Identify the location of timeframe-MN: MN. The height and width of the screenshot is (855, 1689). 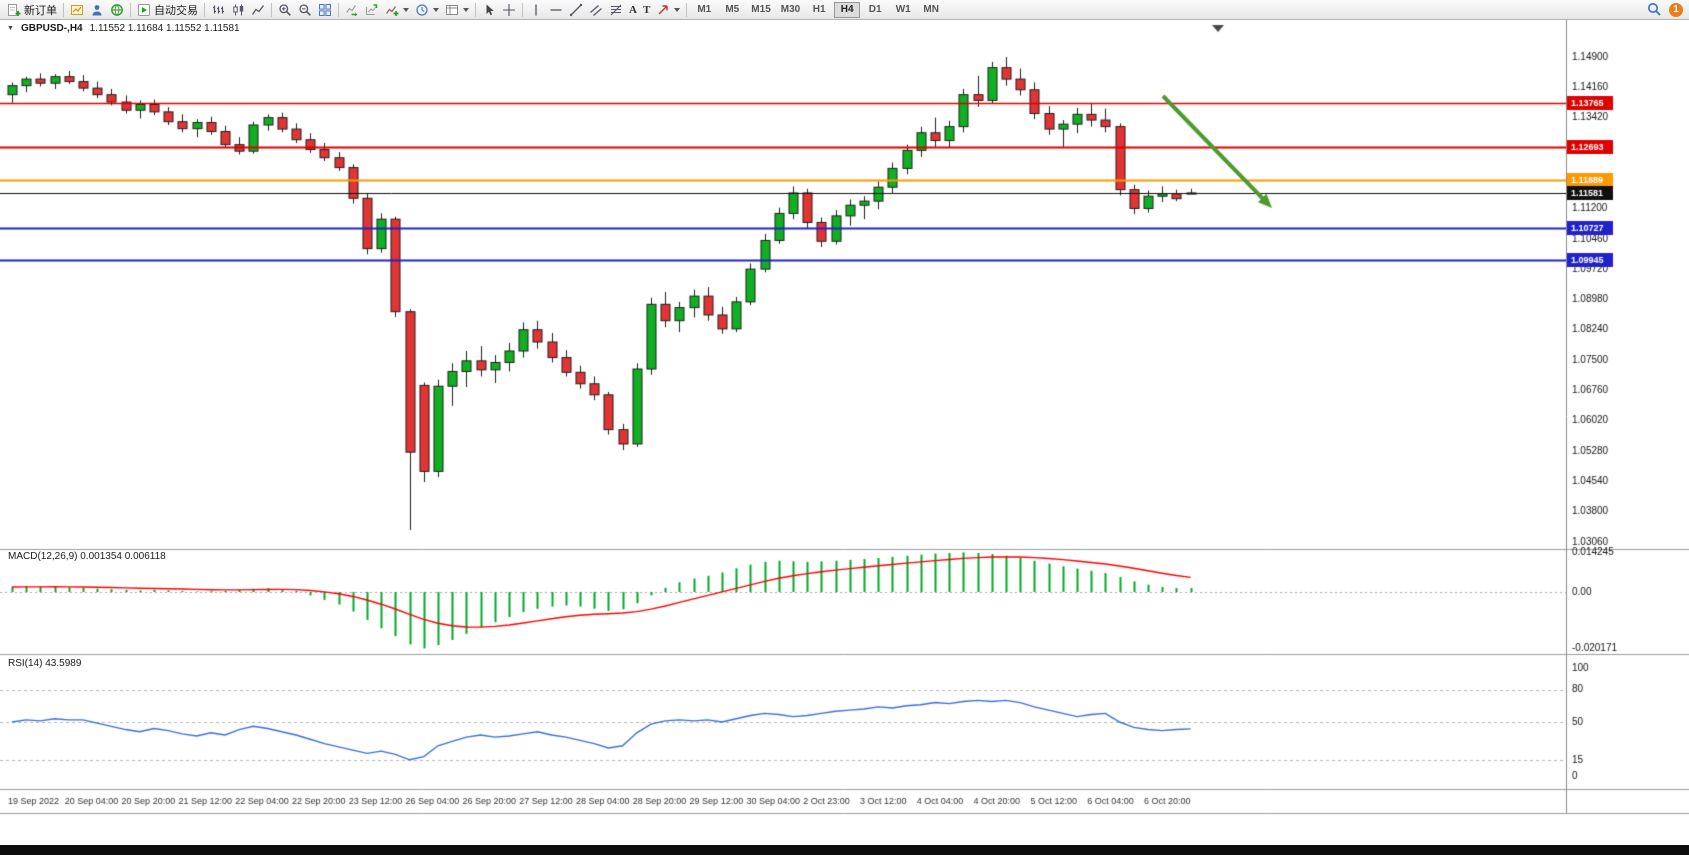
(931, 10).